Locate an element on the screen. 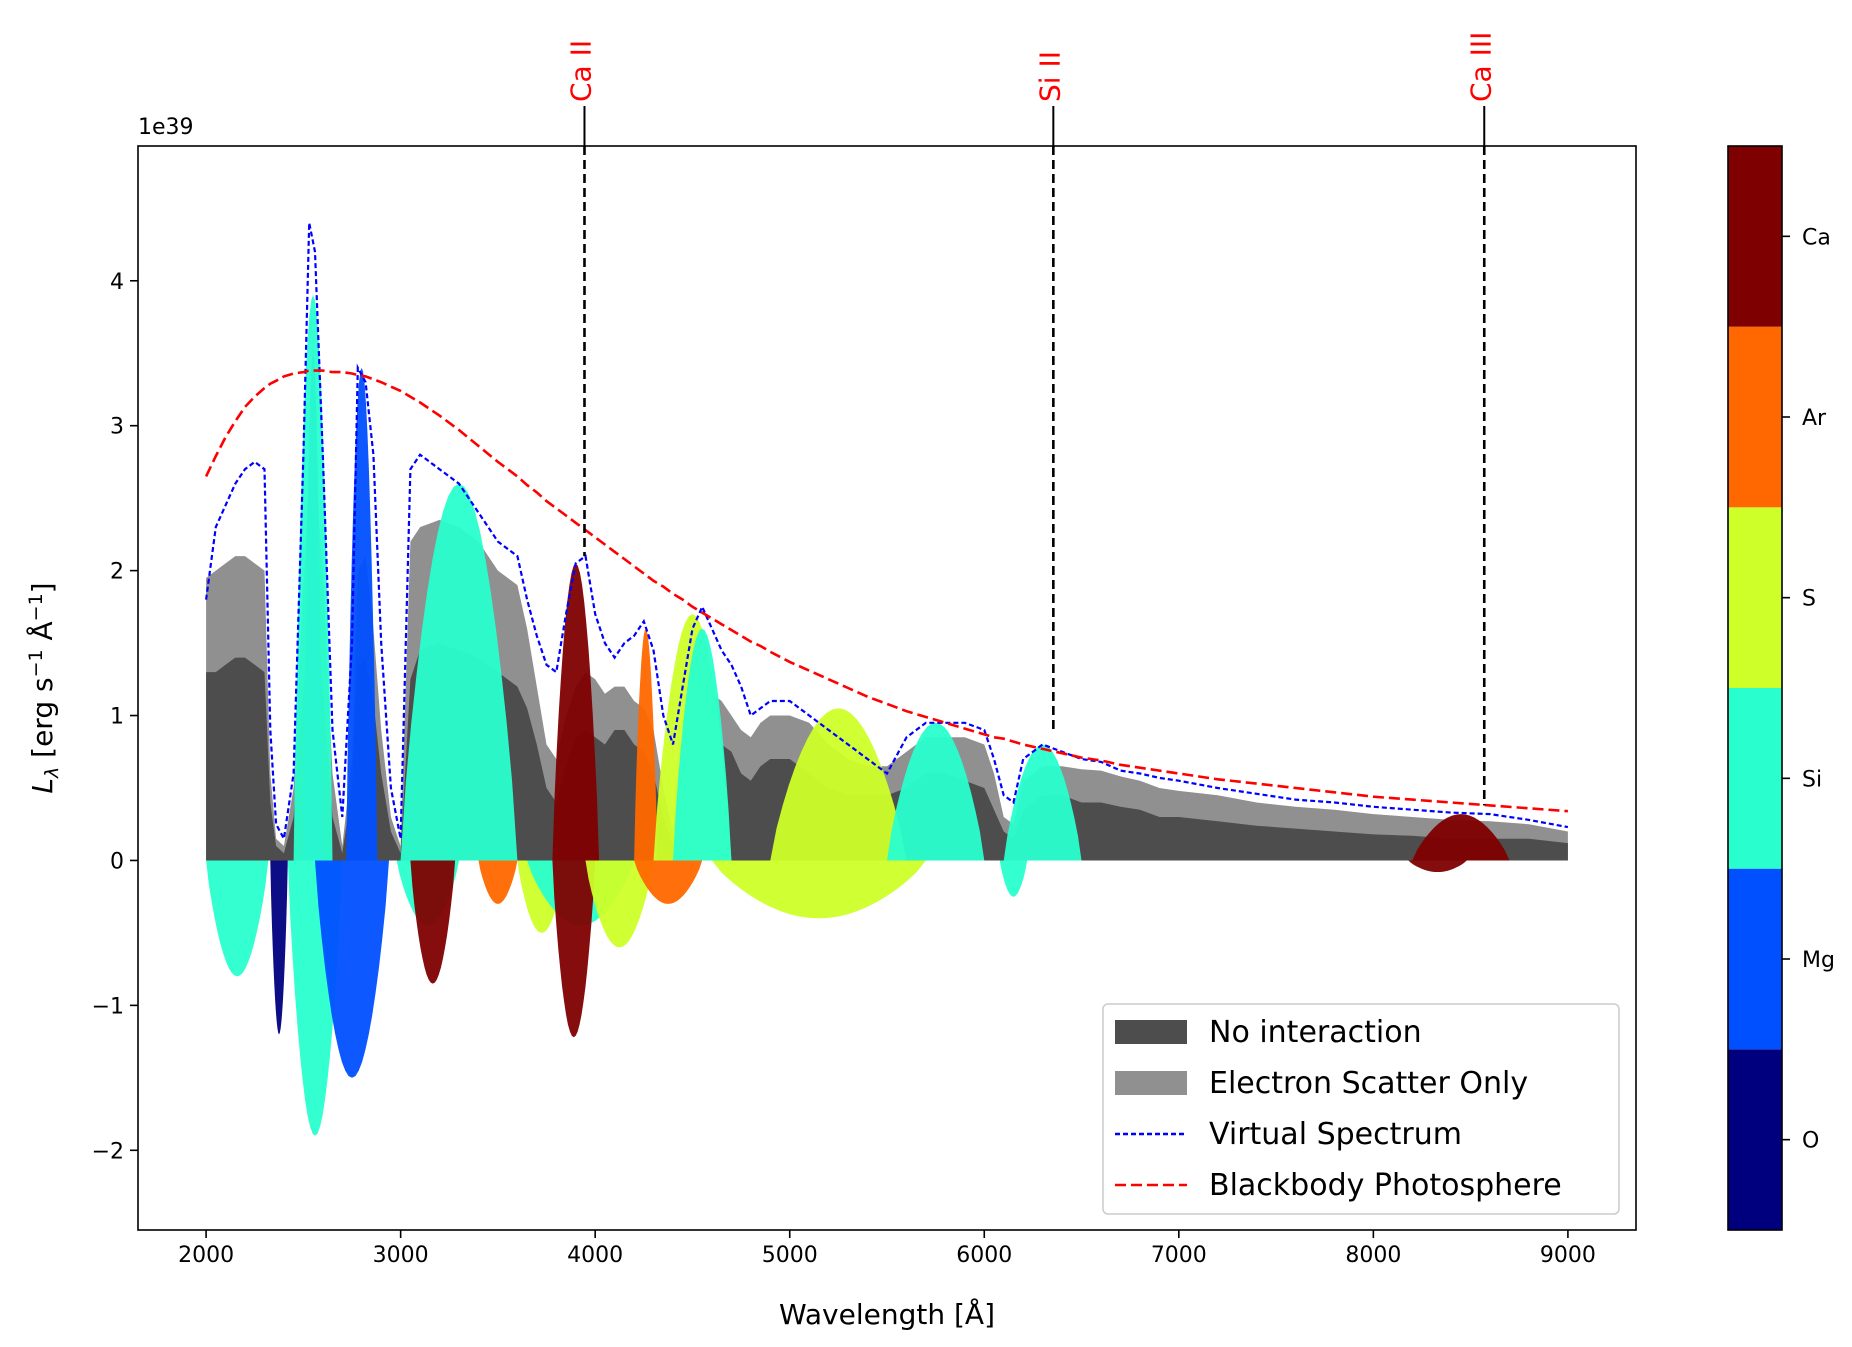  colorbar-segment-ar is located at coordinates (1755, 417).